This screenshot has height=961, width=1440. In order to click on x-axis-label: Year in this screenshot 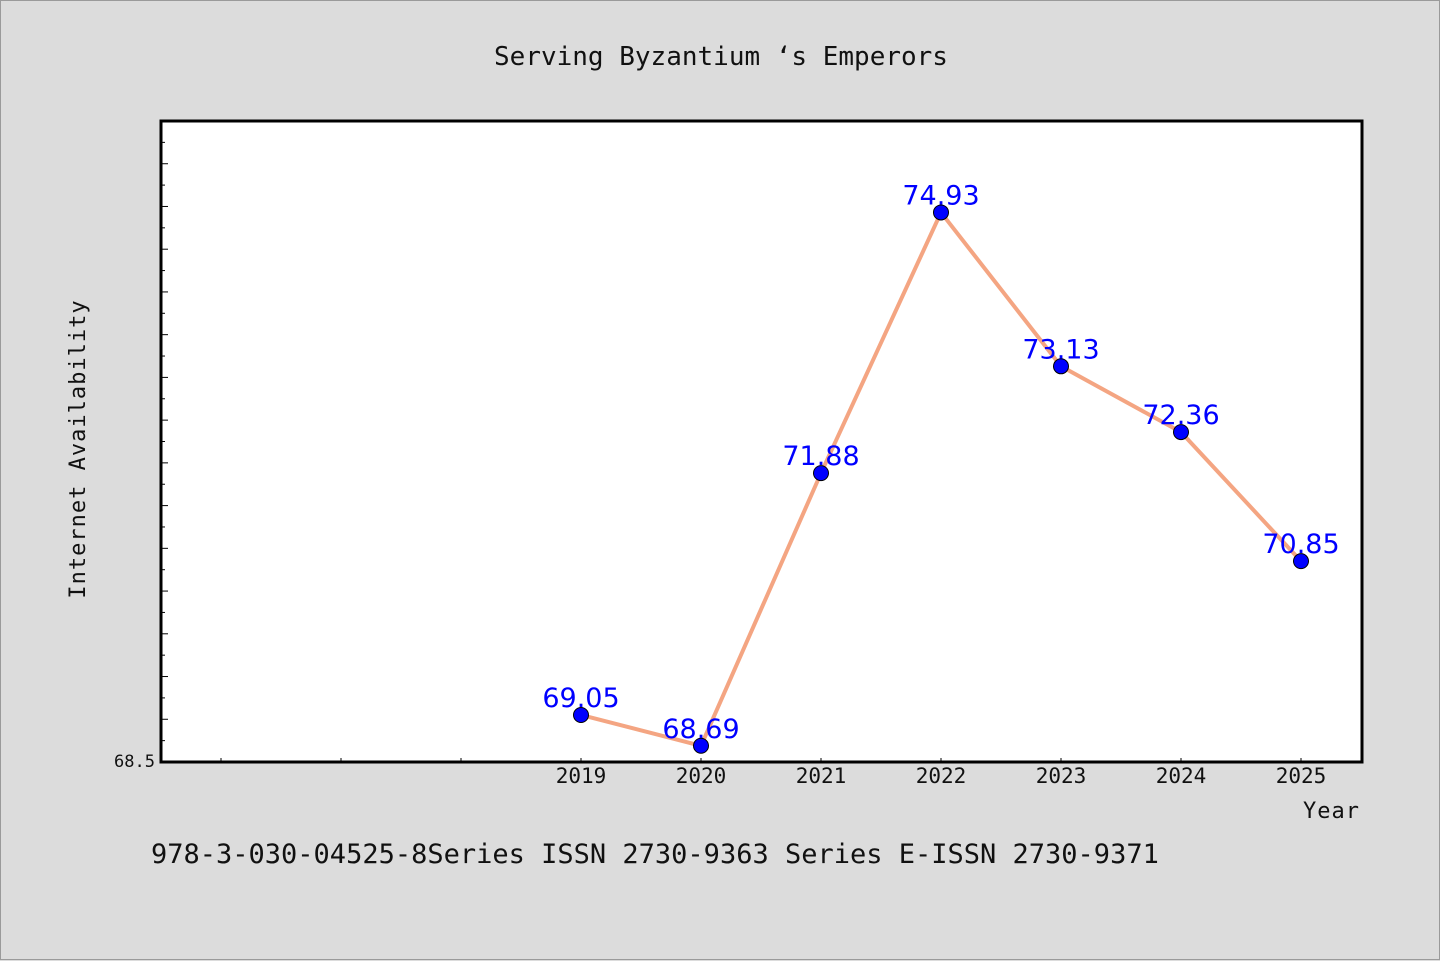, I will do `click(1331, 811)`.